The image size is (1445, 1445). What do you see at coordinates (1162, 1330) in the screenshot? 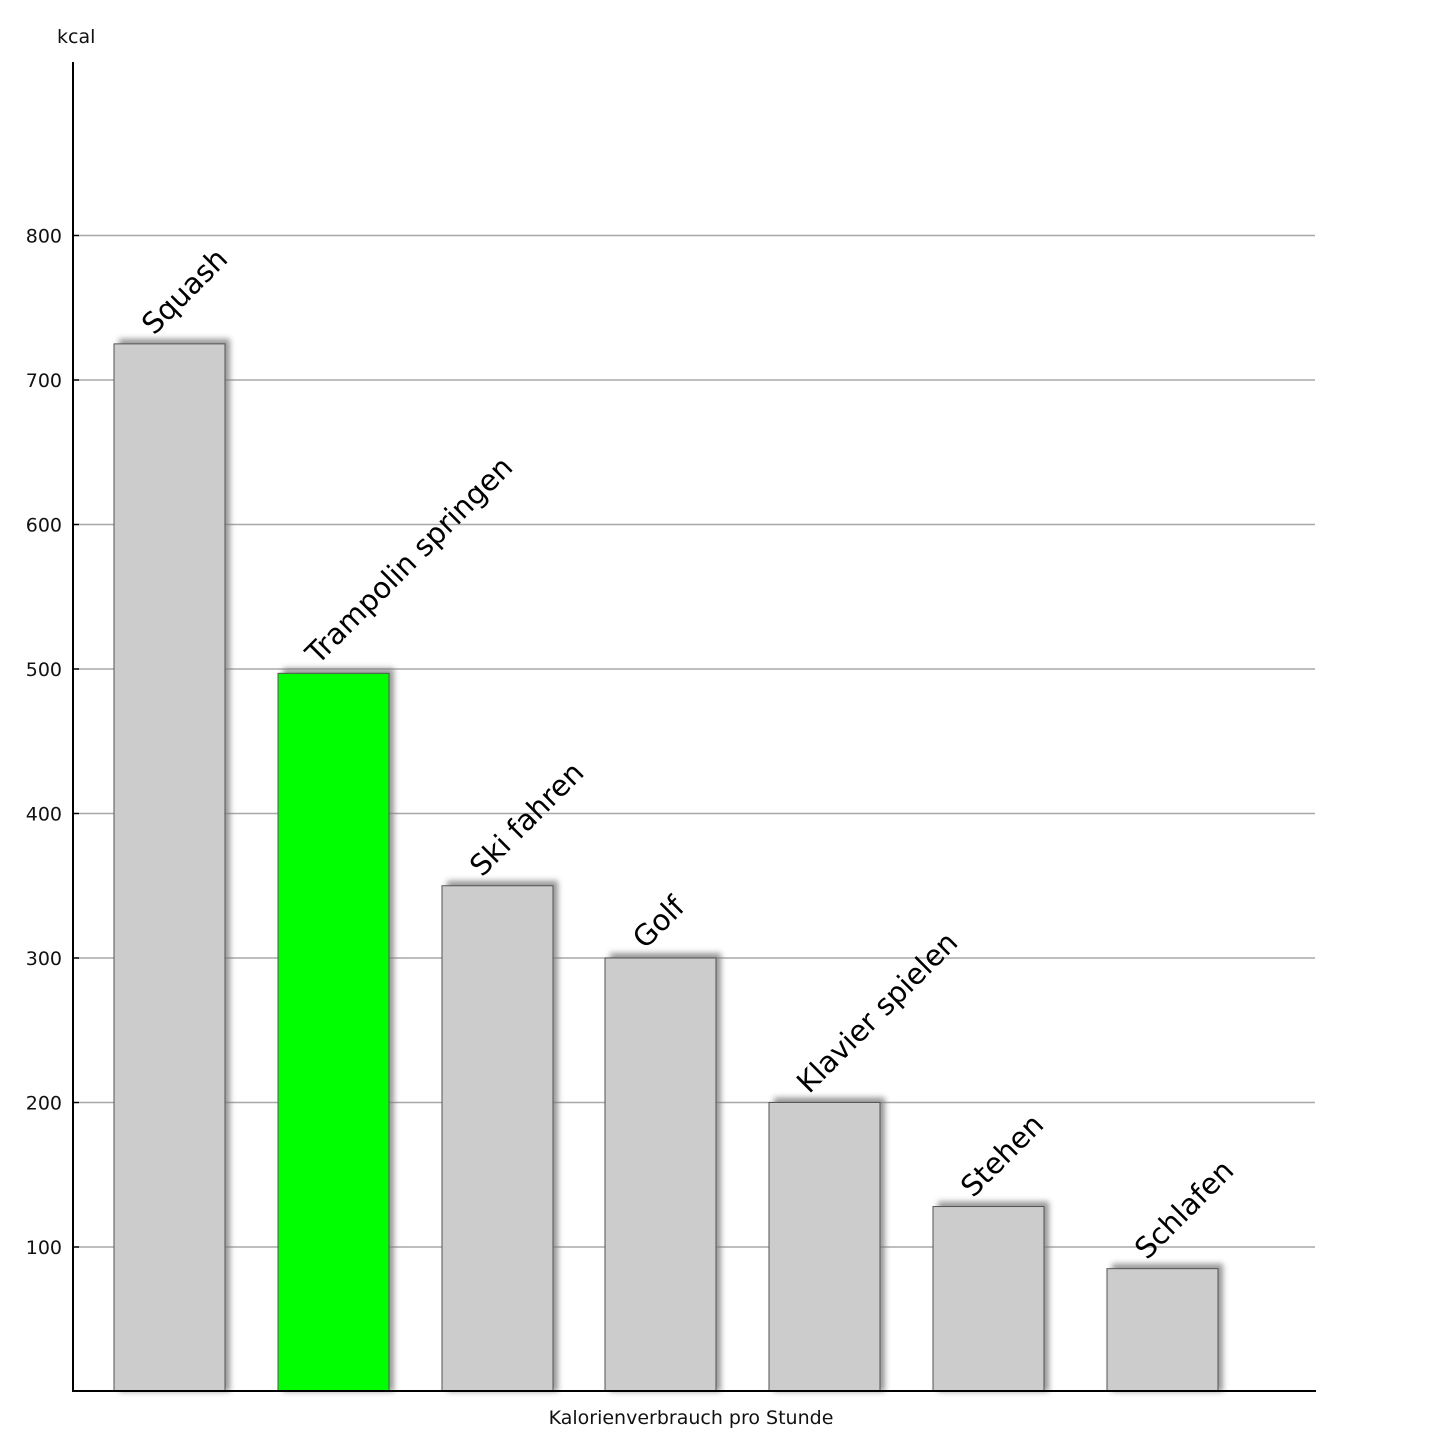
I see `bar-schlafen` at bounding box center [1162, 1330].